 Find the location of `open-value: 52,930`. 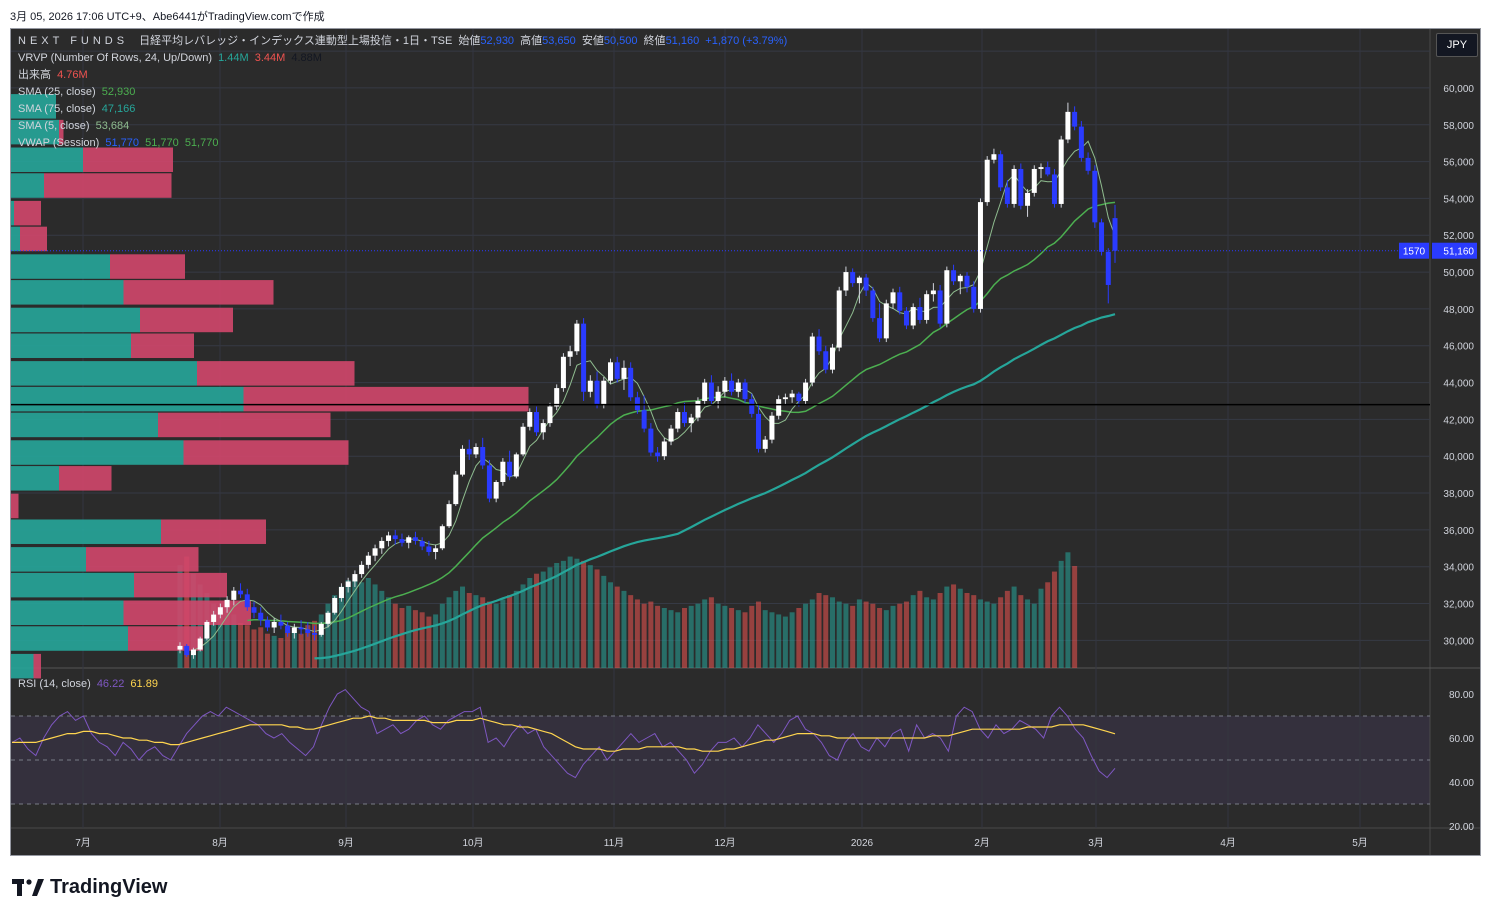

open-value: 52,930 is located at coordinates (497, 41).